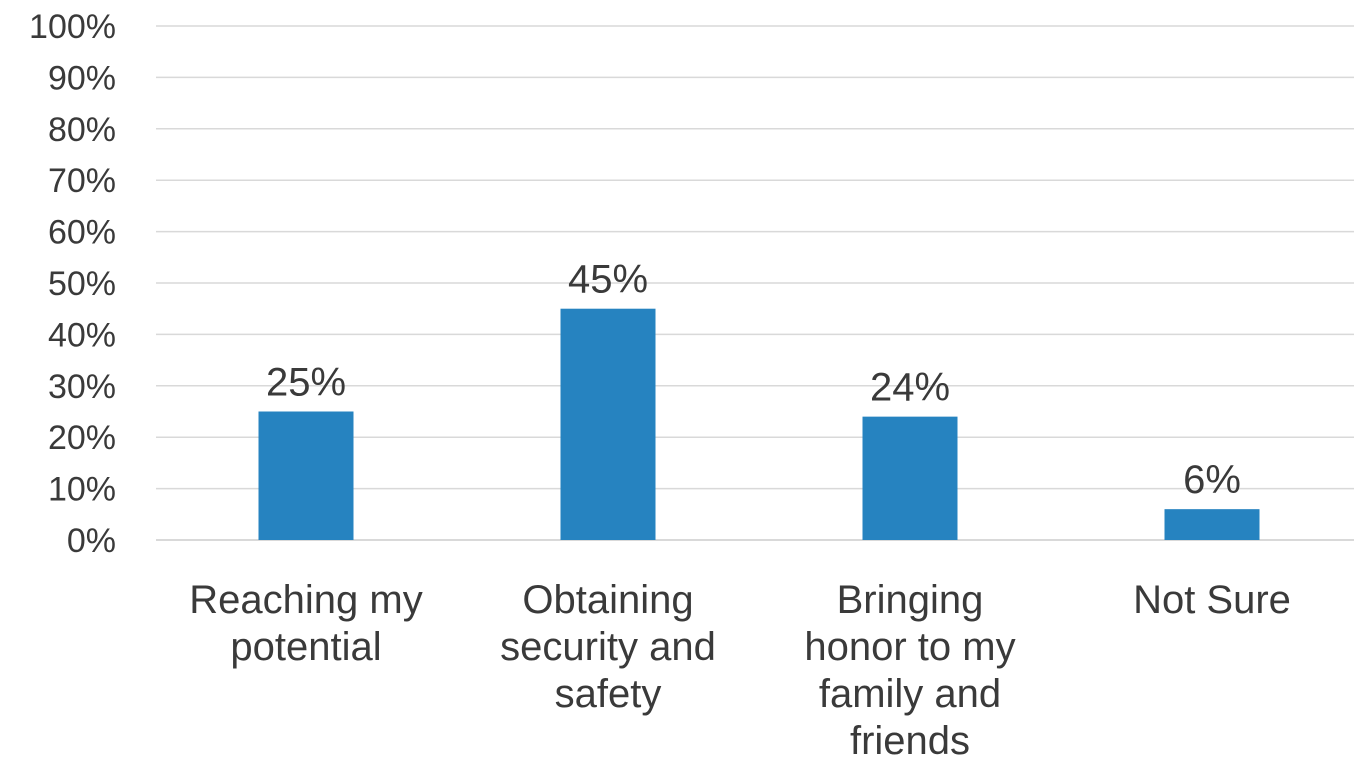  Describe the element at coordinates (910, 388) in the screenshot. I see `data-label: 24%` at that location.